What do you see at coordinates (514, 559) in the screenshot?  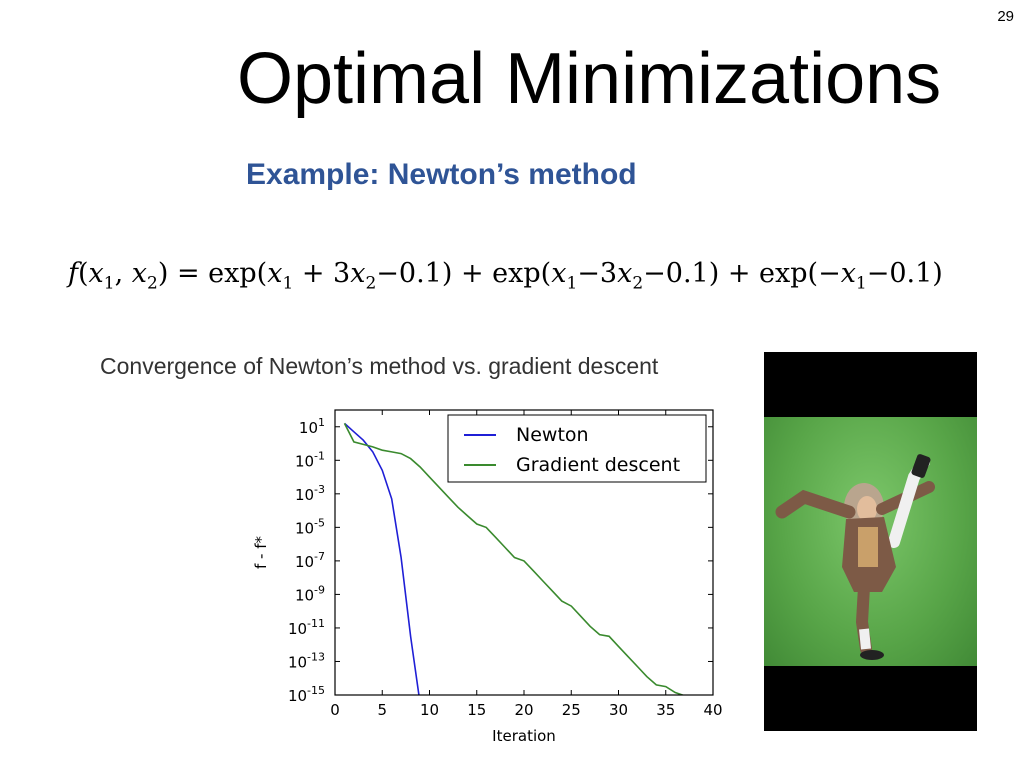 I see `series-line-gradient-descent` at bounding box center [514, 559].